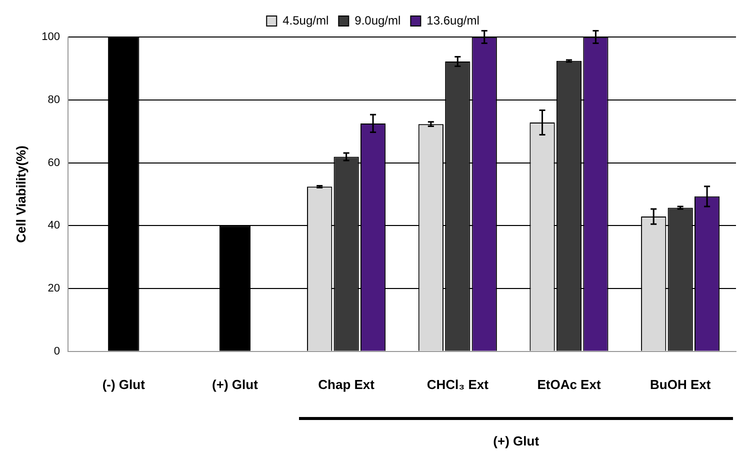  What do you see at coordinates (681, 384) in the screenshot?
I see `x-tick-label: BuOH Ext` at bounding box center [681, 384].